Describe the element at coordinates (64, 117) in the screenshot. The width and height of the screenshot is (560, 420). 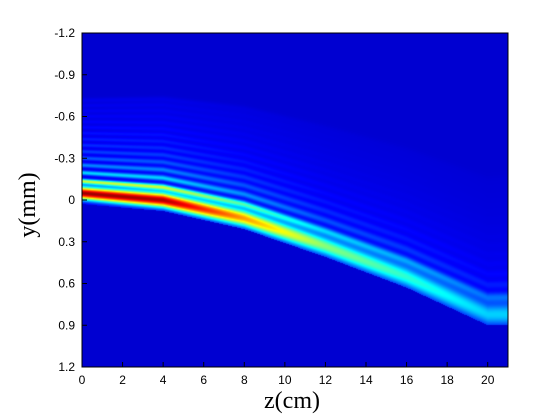
I see `y-tick-label: -0.6` at that location.